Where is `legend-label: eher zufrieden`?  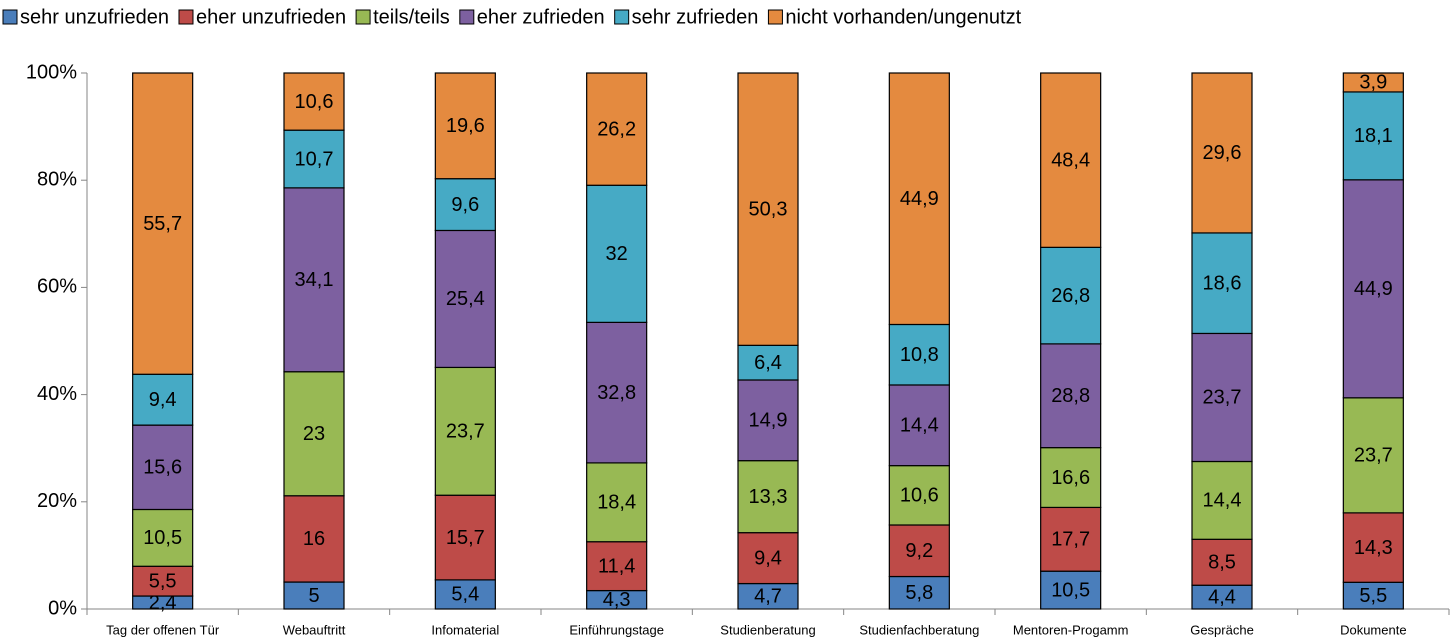 legend-label: eher zufrieden is located at coordinates (541, 17).